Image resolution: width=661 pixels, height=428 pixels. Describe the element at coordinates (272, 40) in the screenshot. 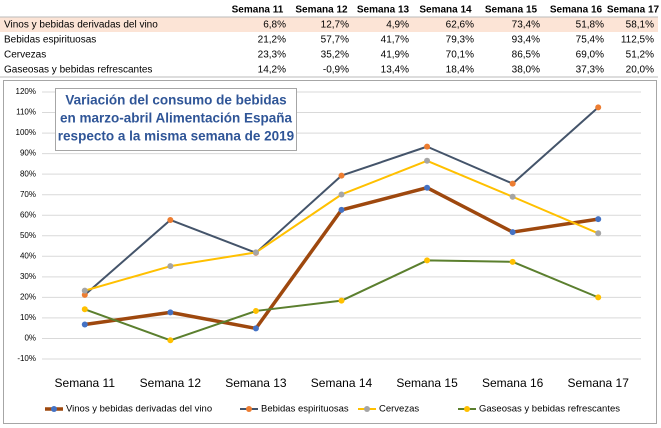

I see `table-cell: 21,2%` at that location.